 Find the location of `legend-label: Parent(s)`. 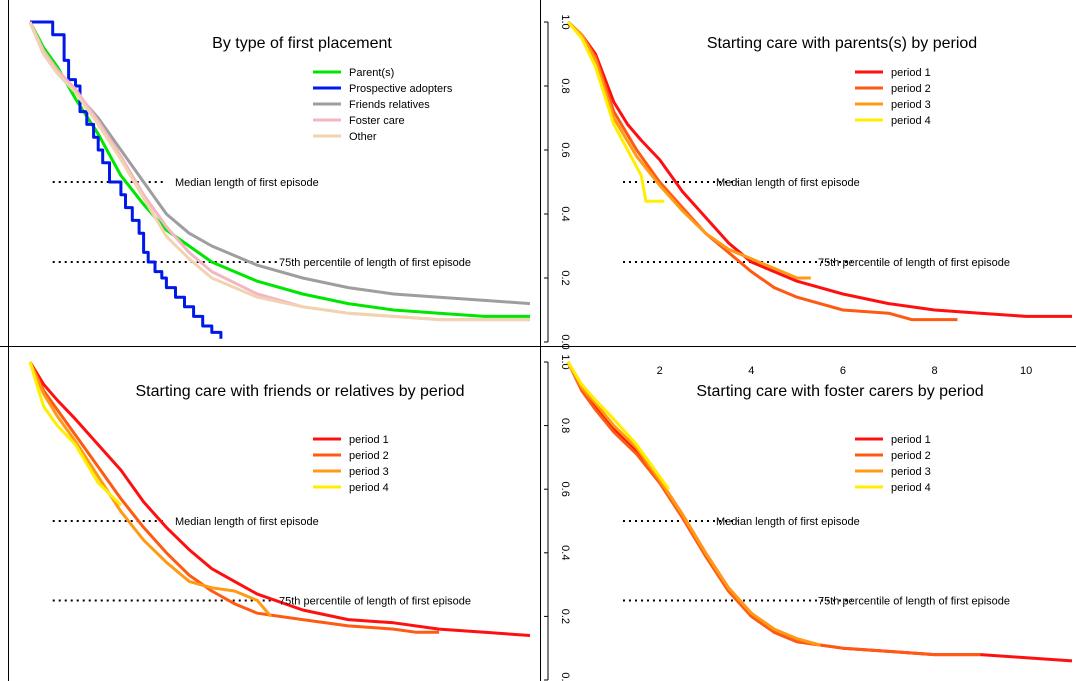

legend-label: Parent(s) is located at coordinates (371, 73).